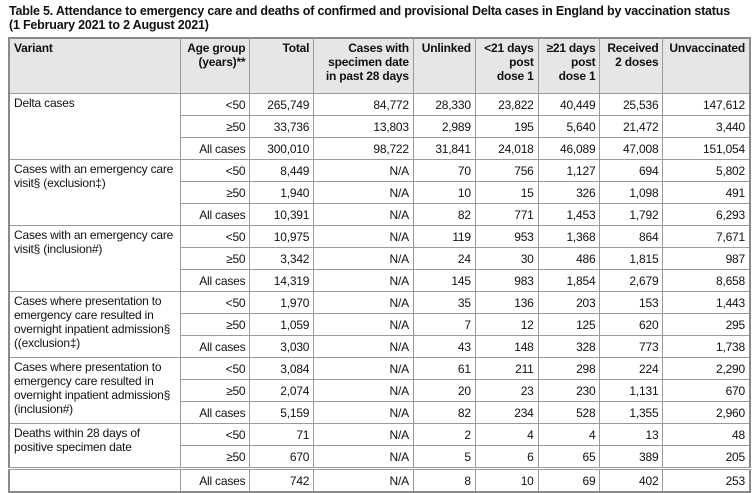 This screenshot has height=493, width=754. What do you see at coordinates (282, 412) in the screenshot?
I see `value-cell: 5,159` at bounding box center [282, 412].